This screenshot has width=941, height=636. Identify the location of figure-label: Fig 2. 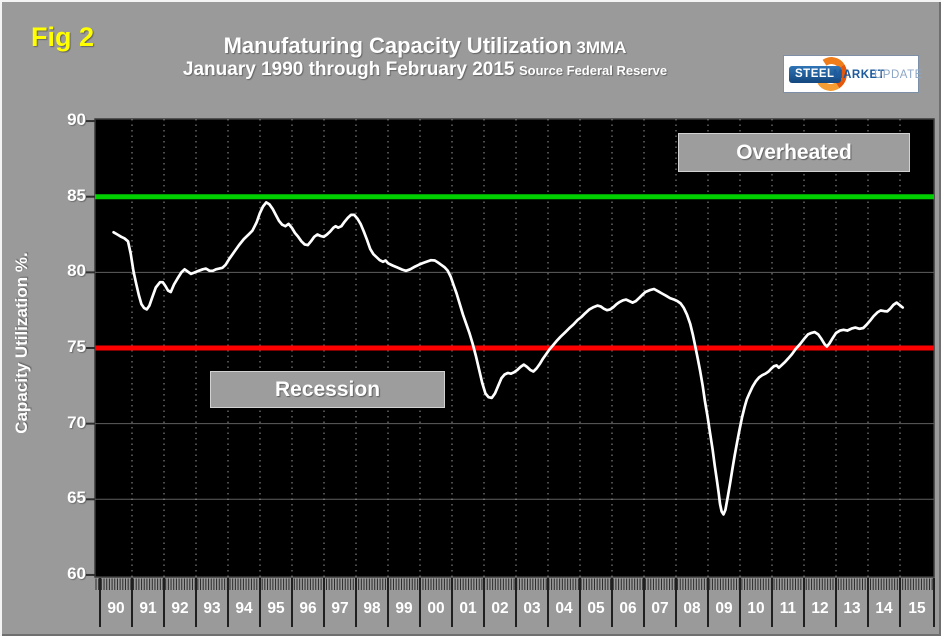
(63, 37).